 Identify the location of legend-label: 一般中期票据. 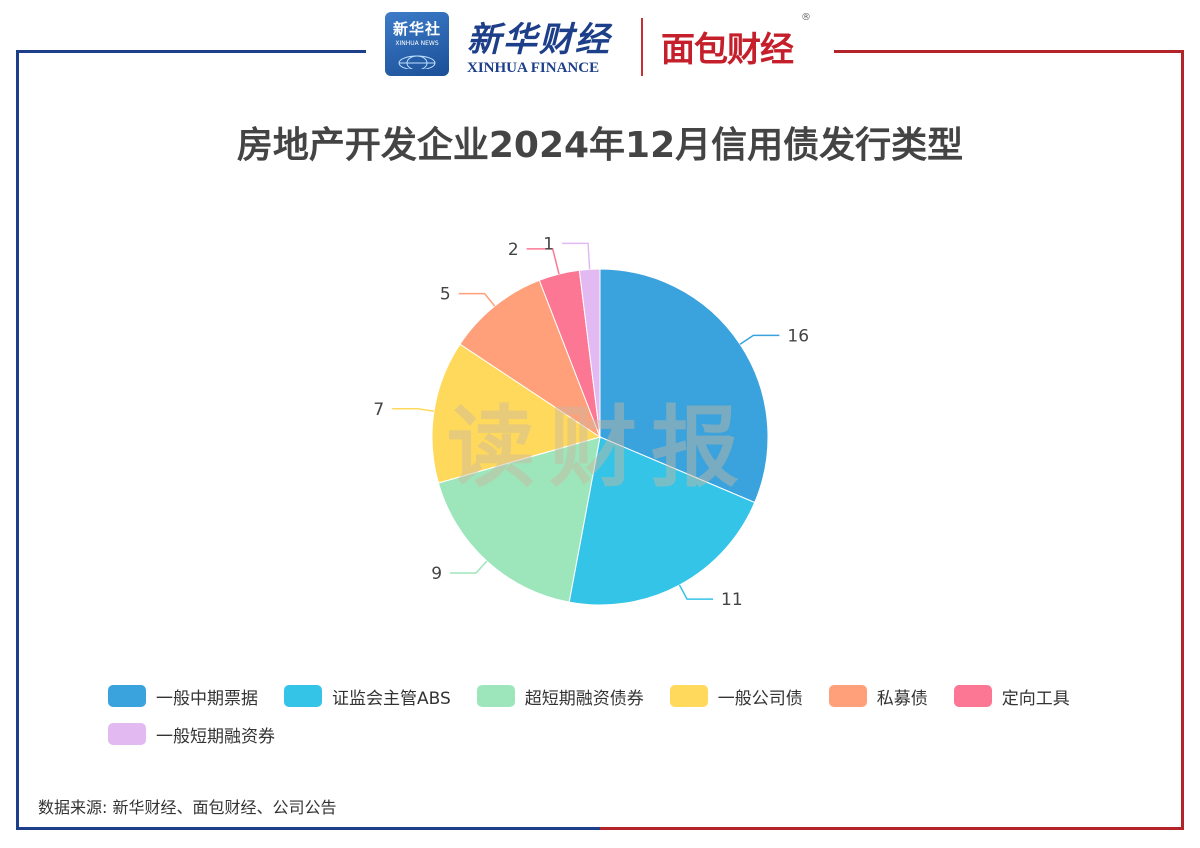
(207, 698).